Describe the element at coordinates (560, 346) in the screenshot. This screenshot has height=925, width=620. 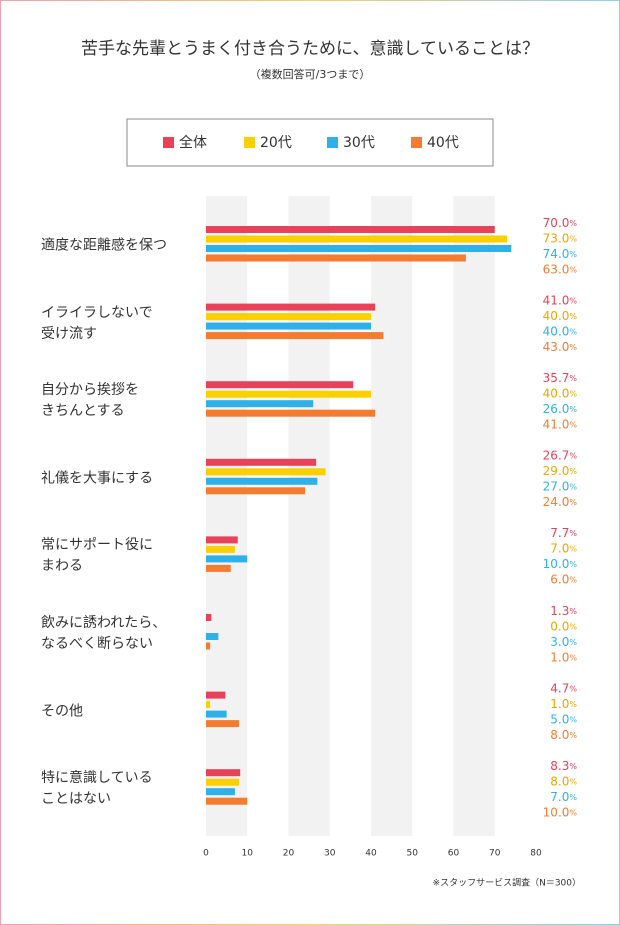
I see `value-label: 43.0%` at that location.